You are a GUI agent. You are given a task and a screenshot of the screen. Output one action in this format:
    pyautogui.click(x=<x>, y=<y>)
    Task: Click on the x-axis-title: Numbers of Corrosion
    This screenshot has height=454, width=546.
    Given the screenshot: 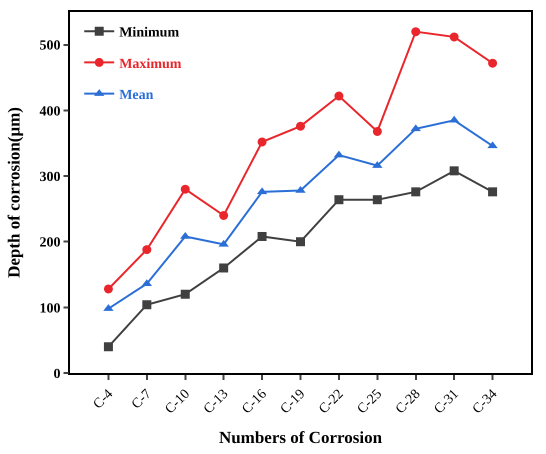 What is the action you would take?
    pyautogui.click(x=300, y=438)
    